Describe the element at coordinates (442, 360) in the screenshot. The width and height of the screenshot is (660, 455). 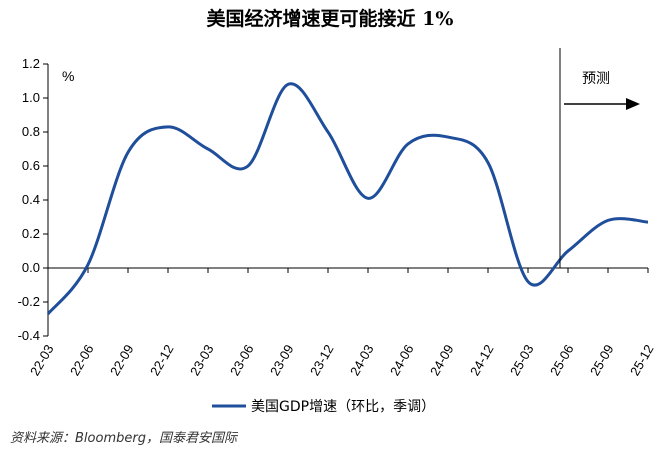
I see `x-tick-label: 24-09` at that location.